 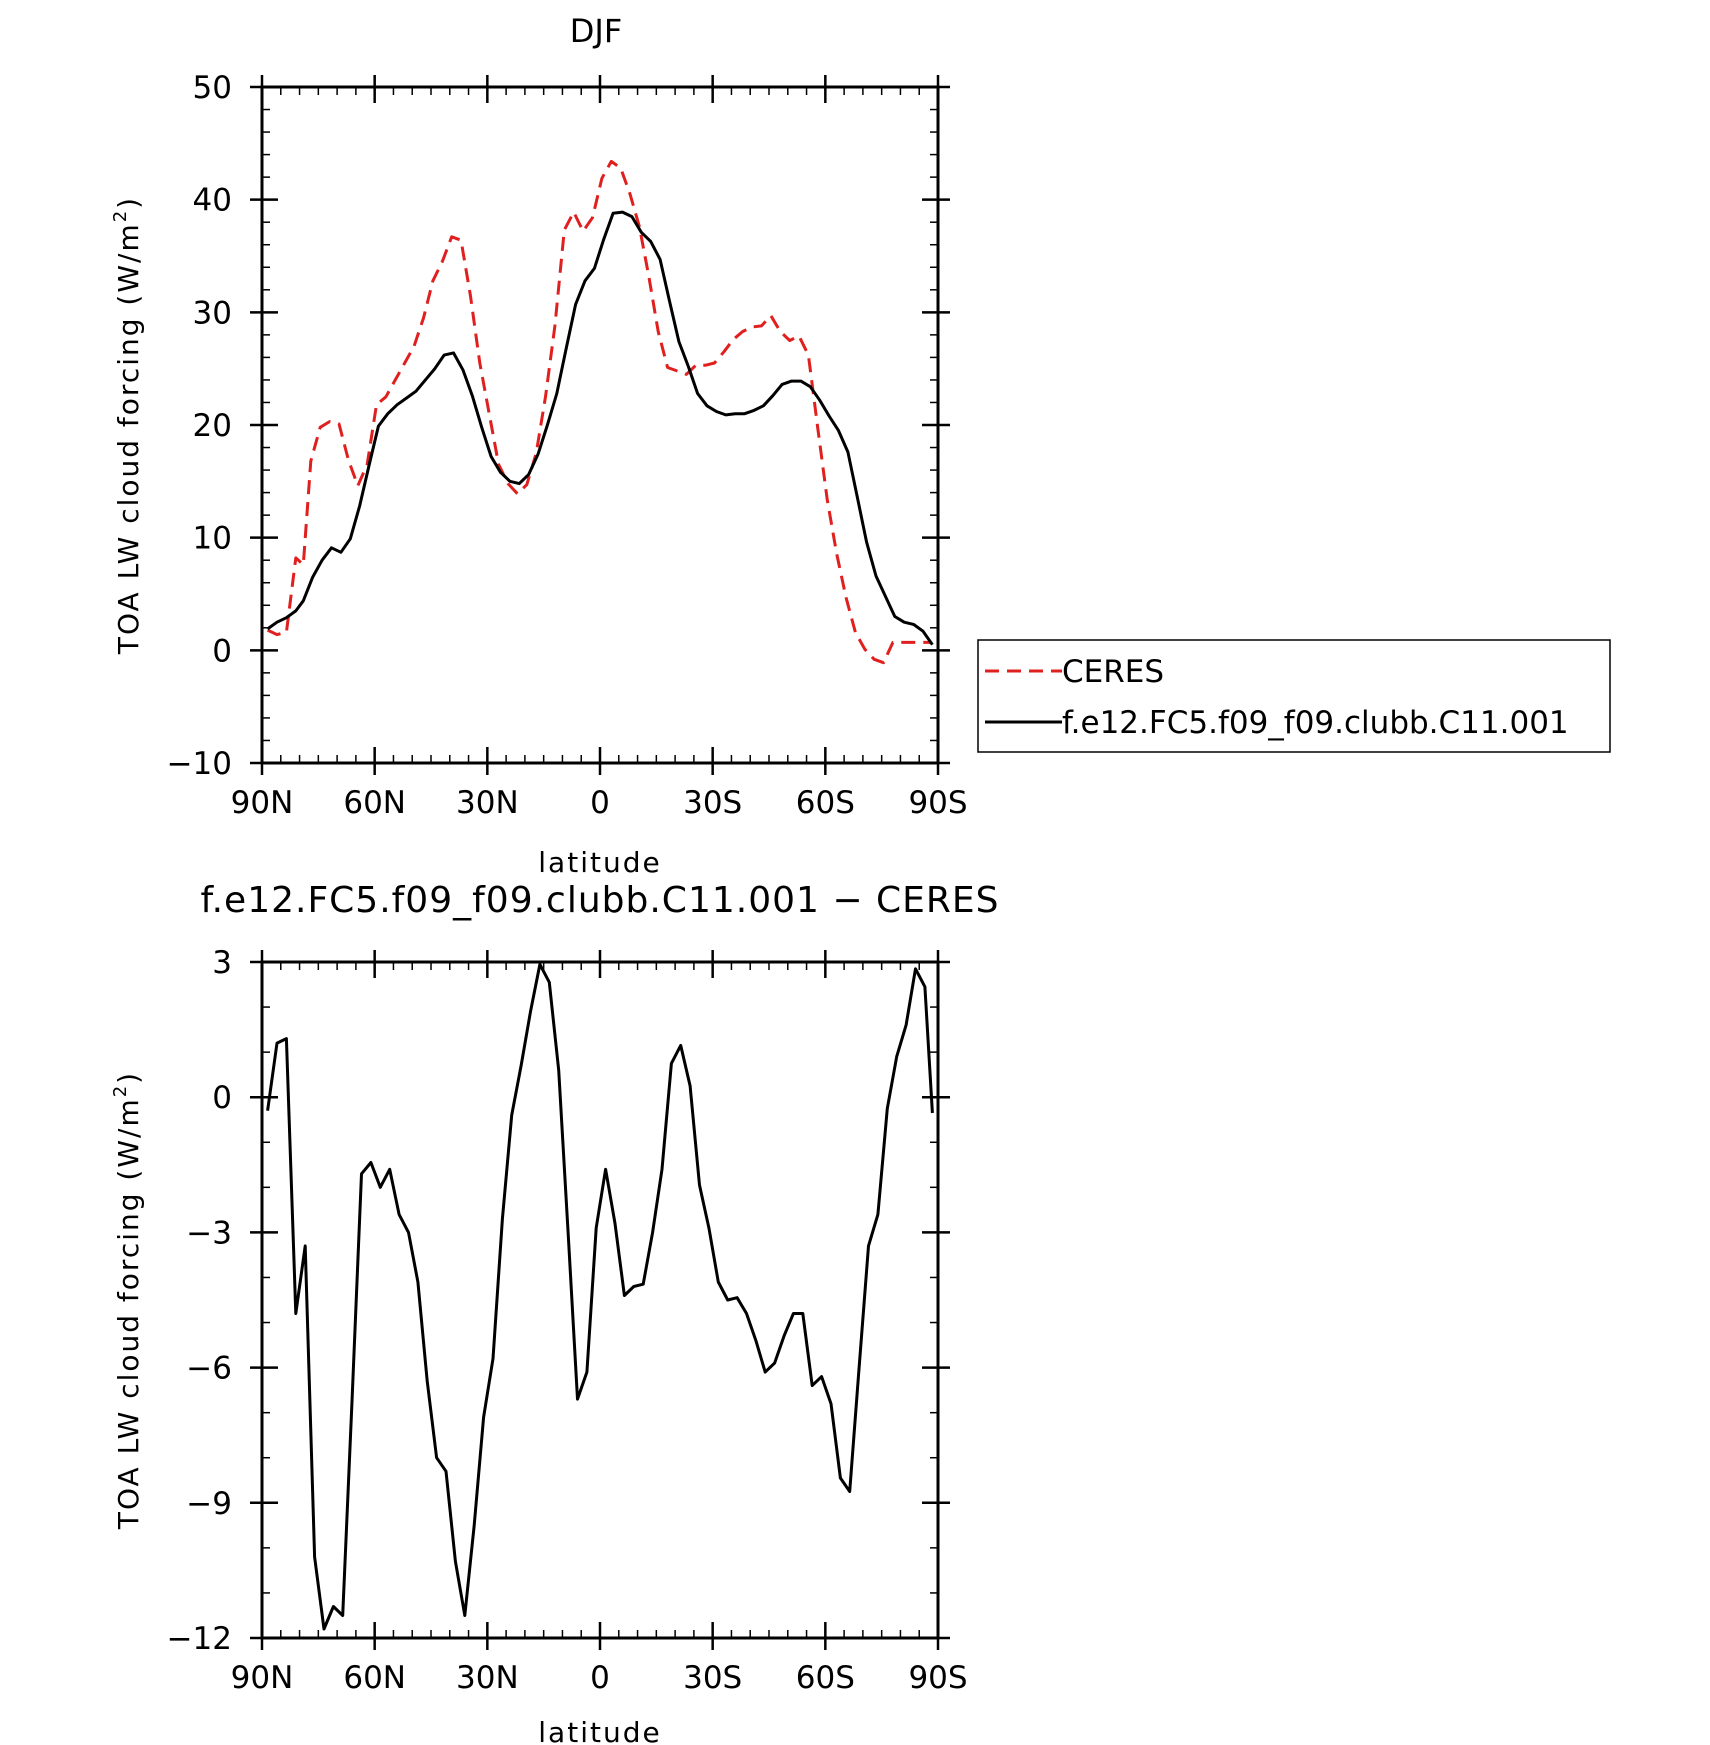 I want to click on y-tick-label: 30, so click(x=212, y=313).